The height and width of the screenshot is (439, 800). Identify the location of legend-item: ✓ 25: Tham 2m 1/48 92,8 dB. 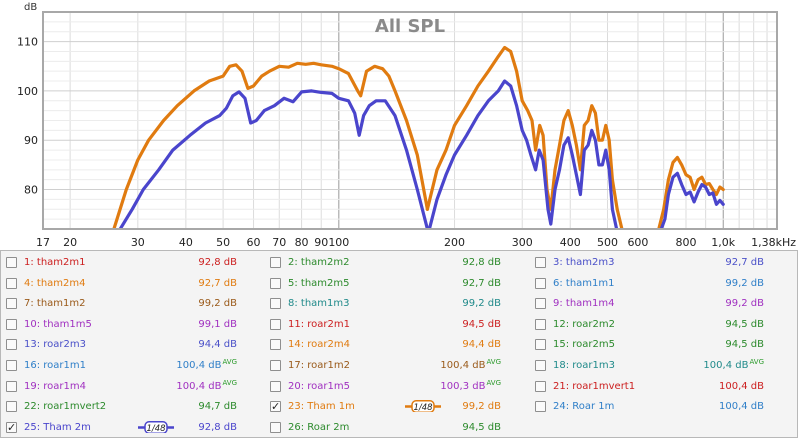
(119, 428).